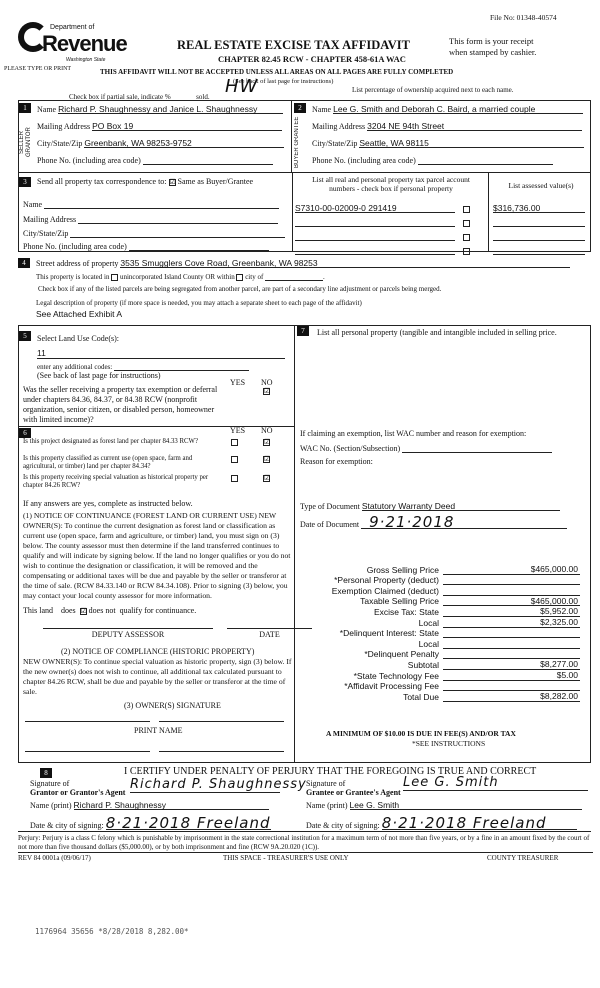 Image resolution: width=600 pixels, height=988 pixels. I want to click on wac-field: WAC No. (Section/Subsection), so click(426, 448).